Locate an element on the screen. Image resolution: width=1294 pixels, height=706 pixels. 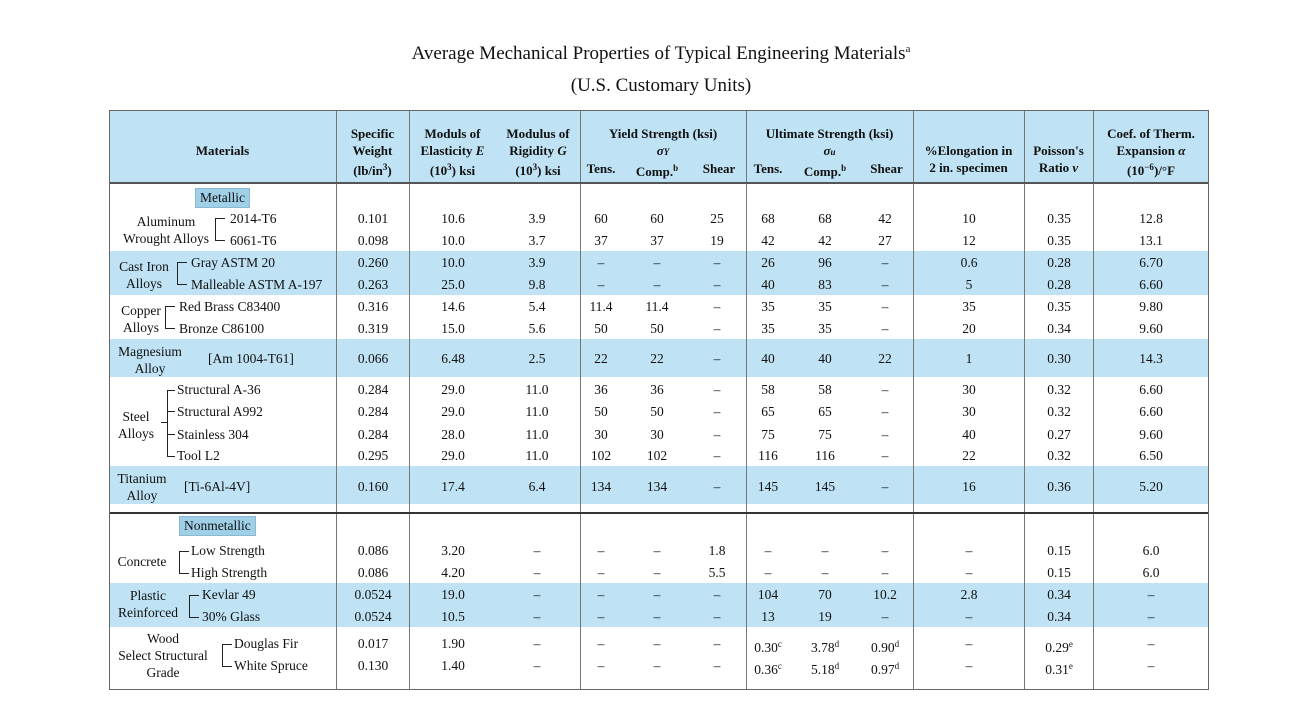
cell-g: 5.6 is located at coordinates (537, 328).